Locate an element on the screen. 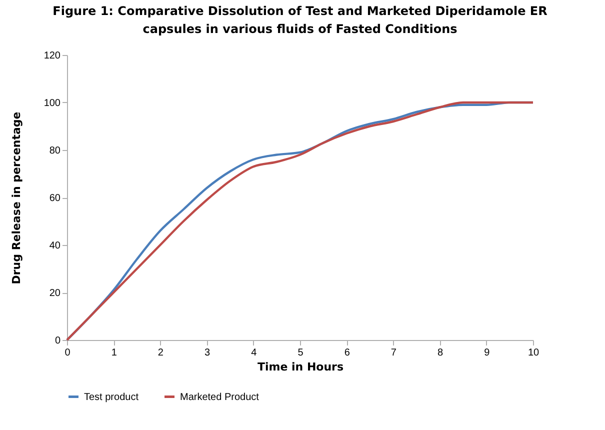 The image size is (605, 430). x-tick-label: 8 is located at coordinates (441, 353).